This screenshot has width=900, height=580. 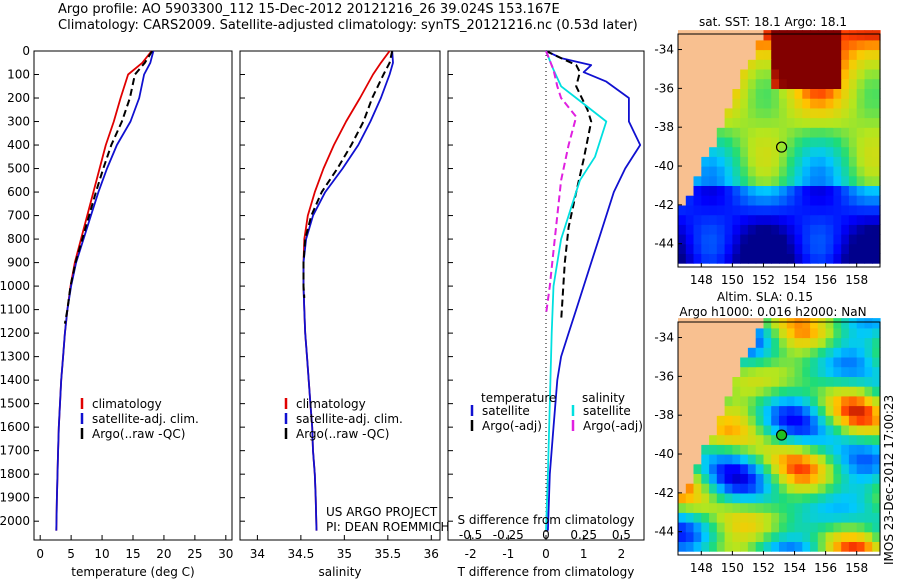 I want to click on legend-header-salinity: salinity, so click(x=603, y=398).